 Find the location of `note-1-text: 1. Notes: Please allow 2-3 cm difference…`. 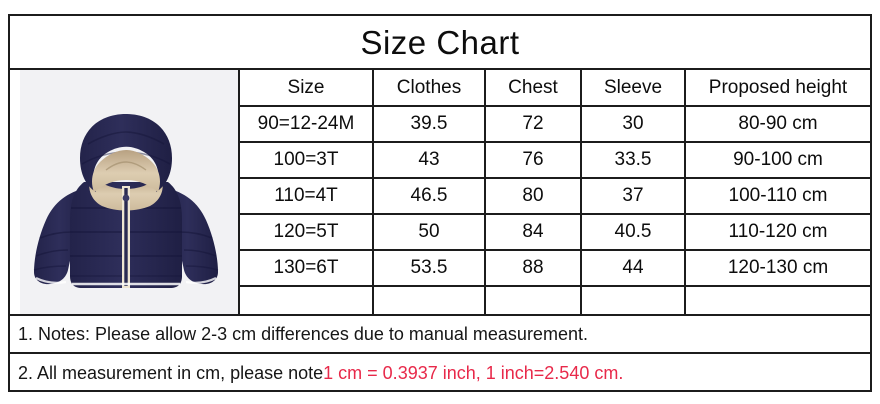

note-1-text: 1. Notes: Please allow 2-3 cm difference… is located at coordinates (303, 333).